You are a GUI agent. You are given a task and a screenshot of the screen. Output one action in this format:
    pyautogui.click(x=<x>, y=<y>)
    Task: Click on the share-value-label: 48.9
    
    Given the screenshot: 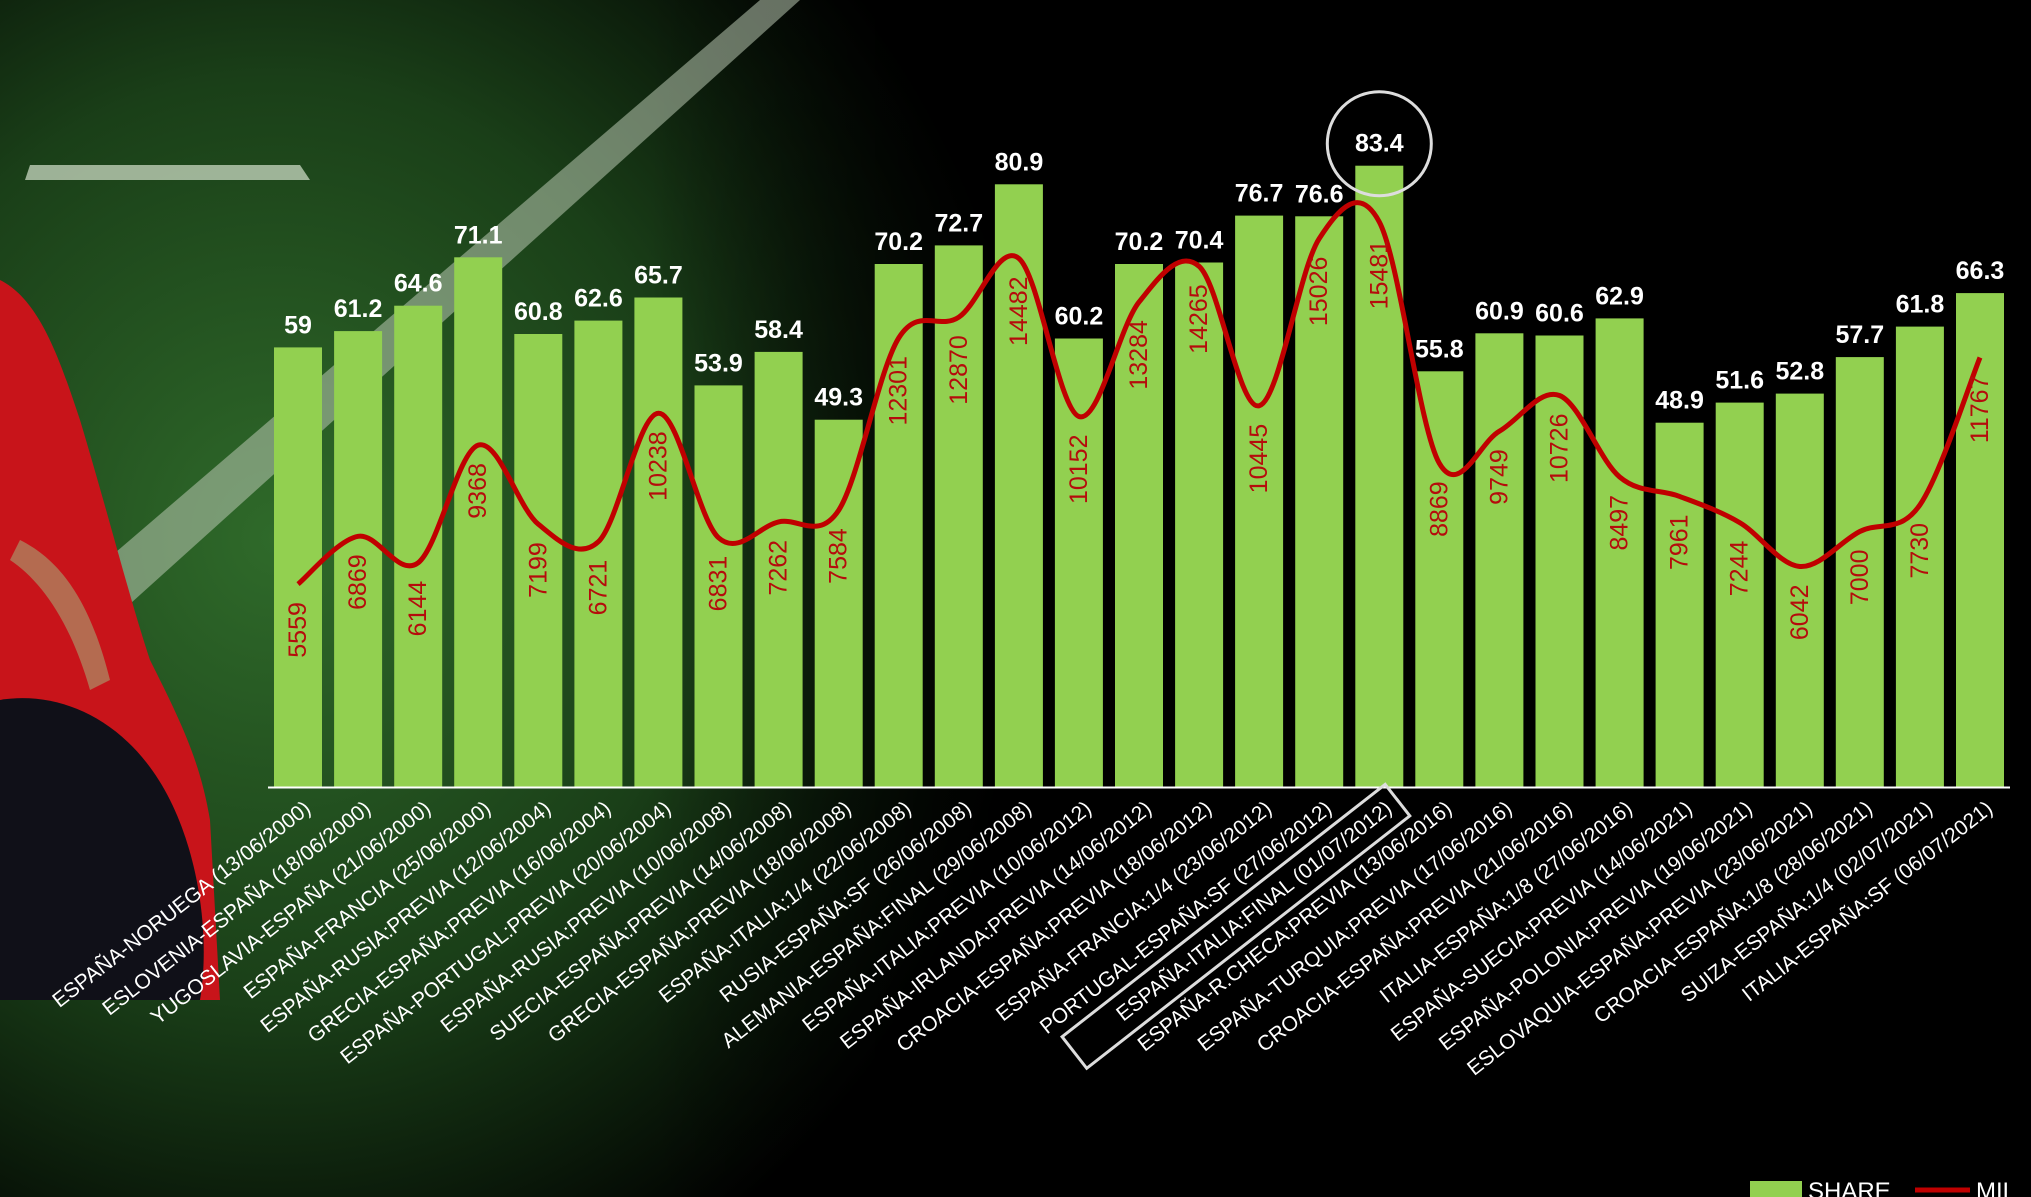 What is the action you would take?
    pyautogui.click(x=1679, y=401)
    